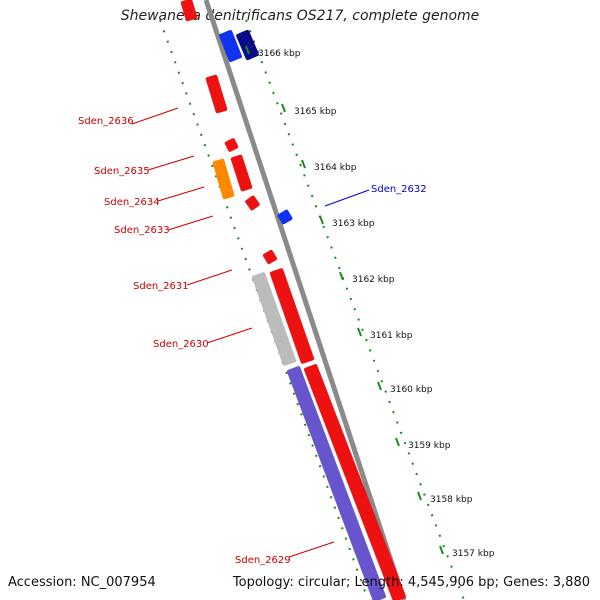 This screenshot has height=600, width=600. What do you see at coordinates (473, 554) in the screenshot?
I see `kbp-tick-label: 3157 kbp` at bounding box center [473, 554].